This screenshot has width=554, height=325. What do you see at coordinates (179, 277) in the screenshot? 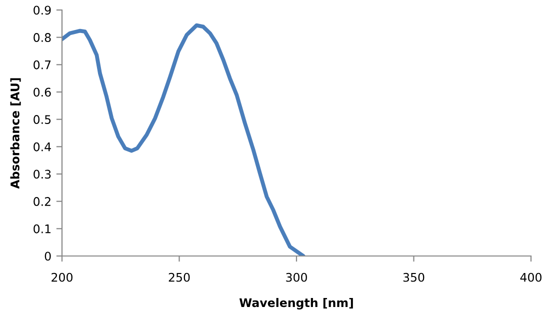
I see `x-tick-label: 250` at bounding box center [179, 277].